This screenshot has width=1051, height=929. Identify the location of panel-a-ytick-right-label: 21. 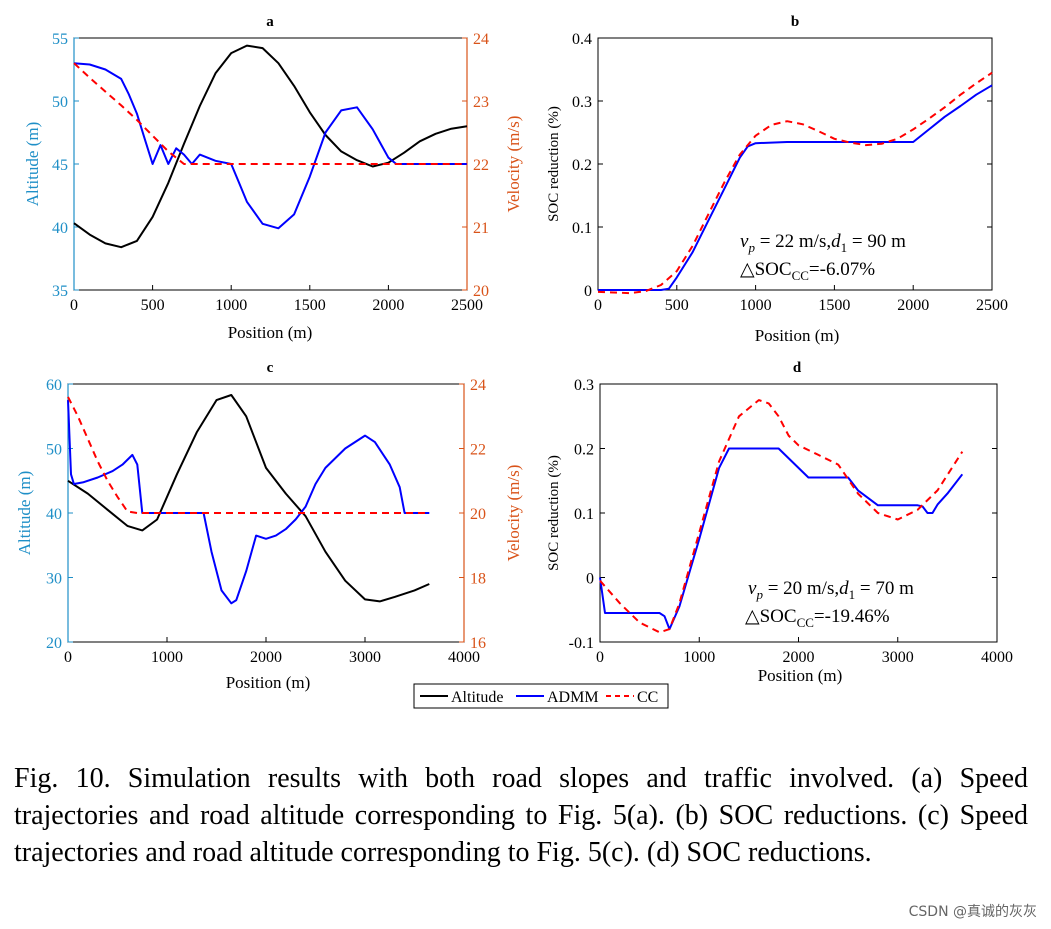
(481, 228).